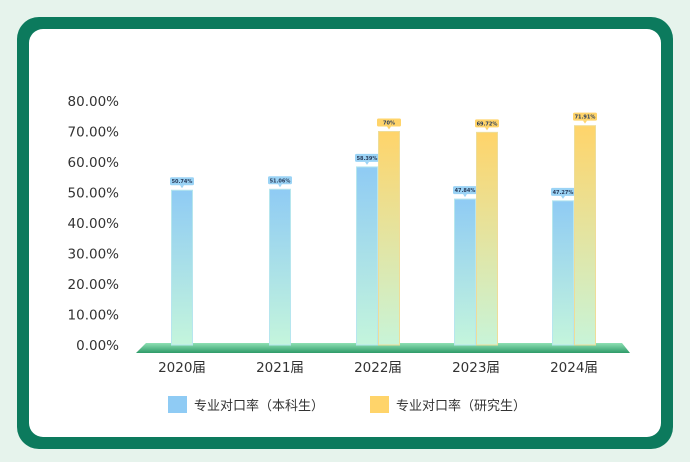 This screenshot has width=690, height=462. I want to click on x-tick-label: 2024届, so click(574, 368).